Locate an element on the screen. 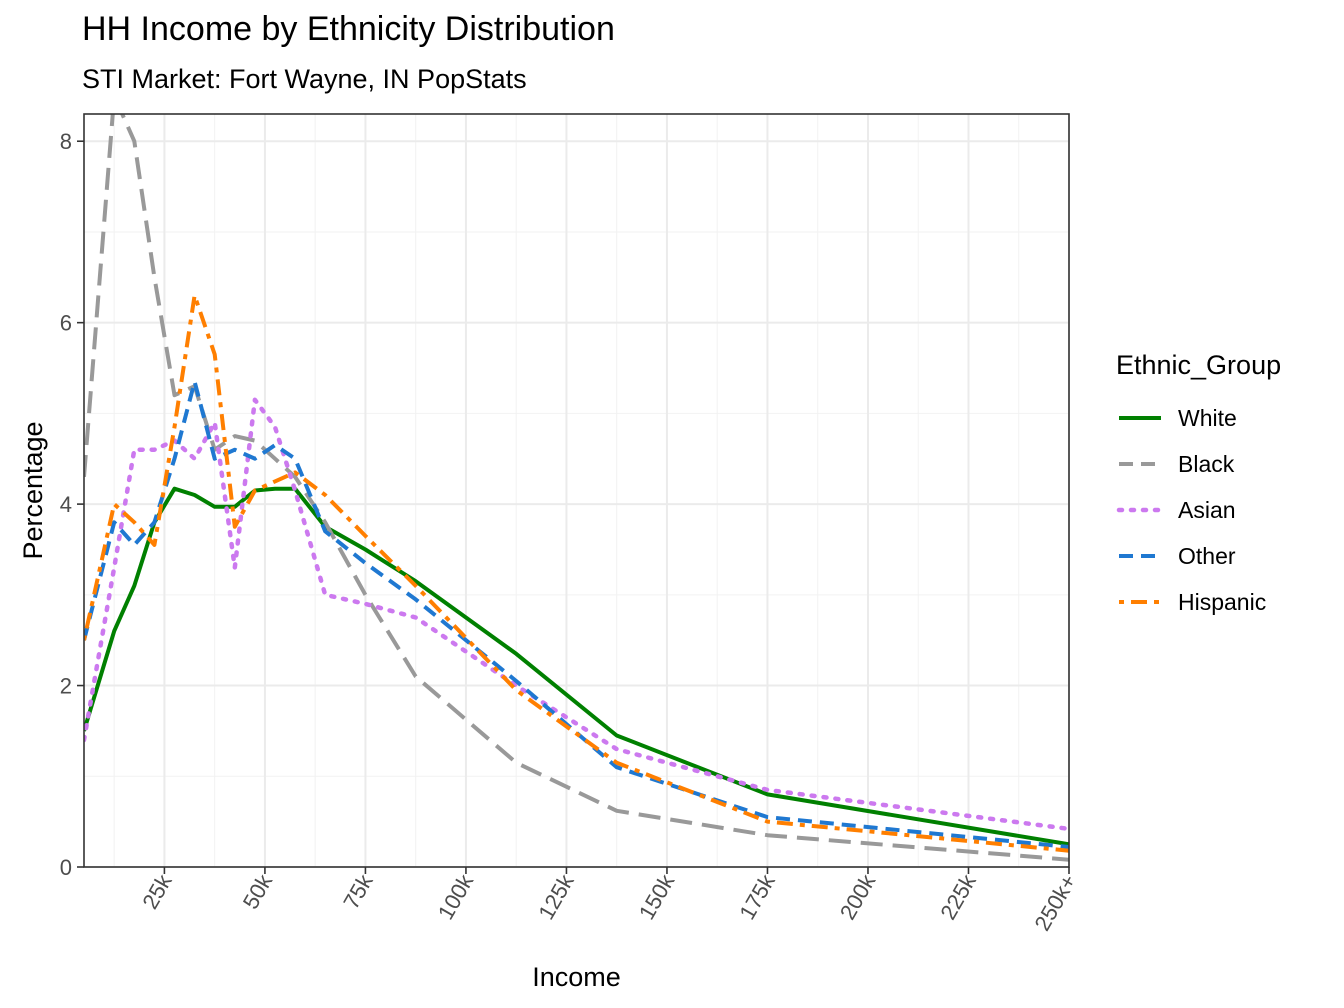 This screenshot has width=1344, height=1008. x-tick-label: 175k is located at coordinates (757, 896).